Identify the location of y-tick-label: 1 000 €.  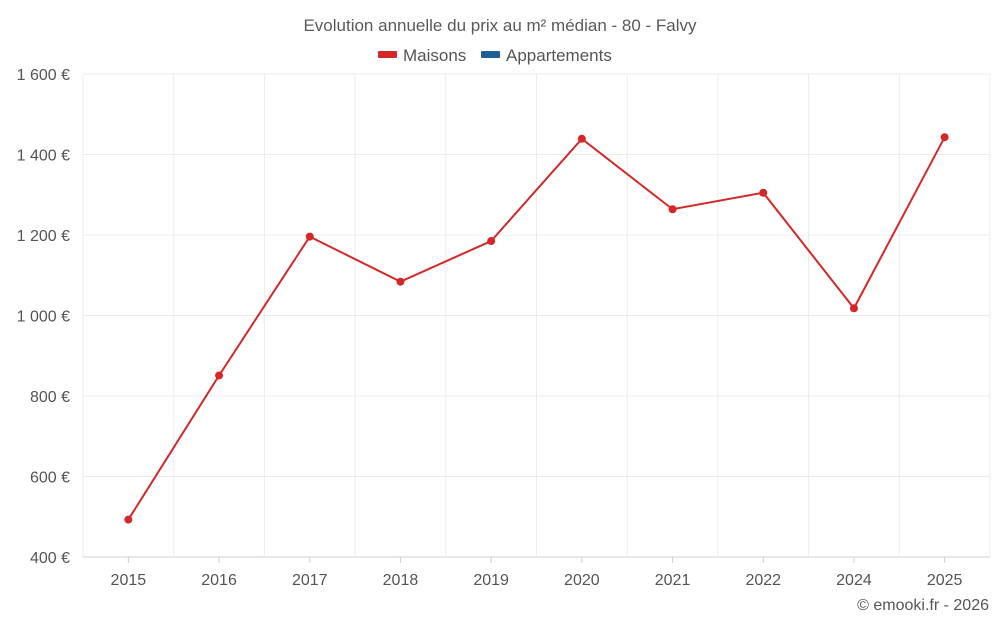
(43, 317).